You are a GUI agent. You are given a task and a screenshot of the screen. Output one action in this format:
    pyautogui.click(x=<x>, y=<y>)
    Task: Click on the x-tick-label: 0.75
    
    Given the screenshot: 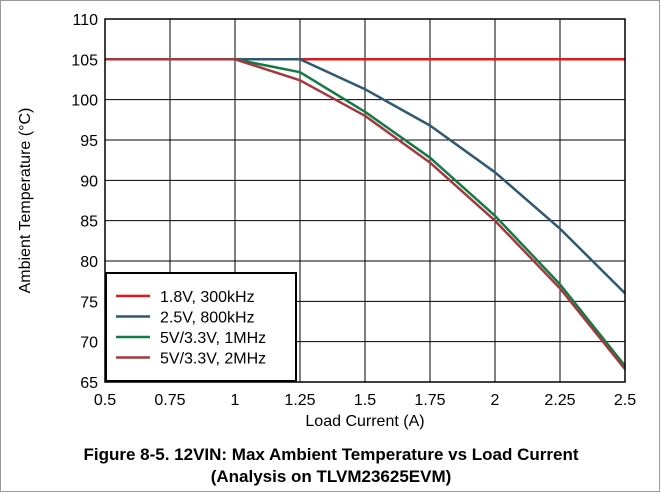 What is the action you would take?
    pyautogui.click(x=169, y=400)
    